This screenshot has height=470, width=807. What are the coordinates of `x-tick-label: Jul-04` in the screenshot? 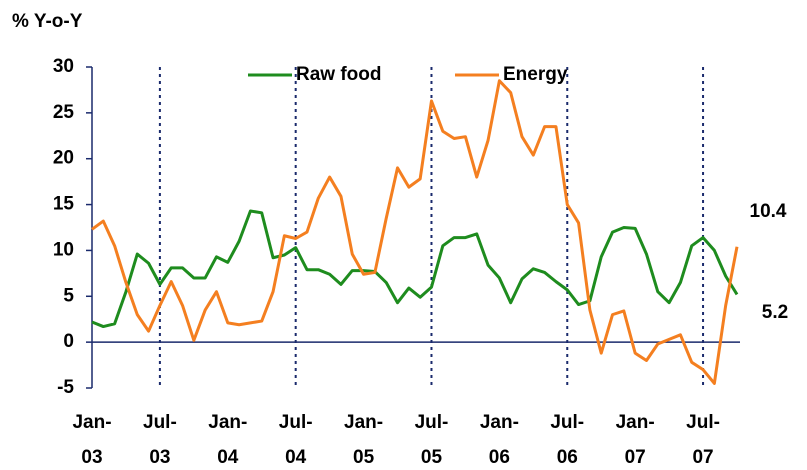 It's located at (296, 440).